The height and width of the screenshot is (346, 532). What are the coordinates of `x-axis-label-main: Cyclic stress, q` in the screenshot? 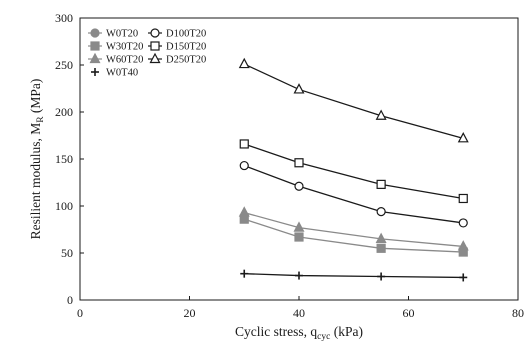 It's located at (276, 331).